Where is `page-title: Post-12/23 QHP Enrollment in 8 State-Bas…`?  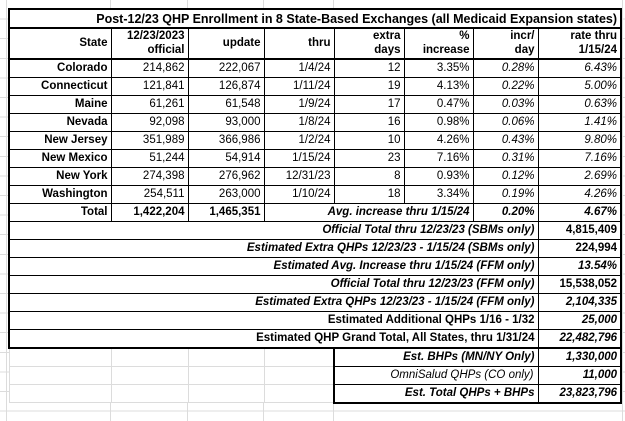
page-title: Post-12/23 QHP Enrollment in 8 State-Bas… is located at coordinates (315, 18).